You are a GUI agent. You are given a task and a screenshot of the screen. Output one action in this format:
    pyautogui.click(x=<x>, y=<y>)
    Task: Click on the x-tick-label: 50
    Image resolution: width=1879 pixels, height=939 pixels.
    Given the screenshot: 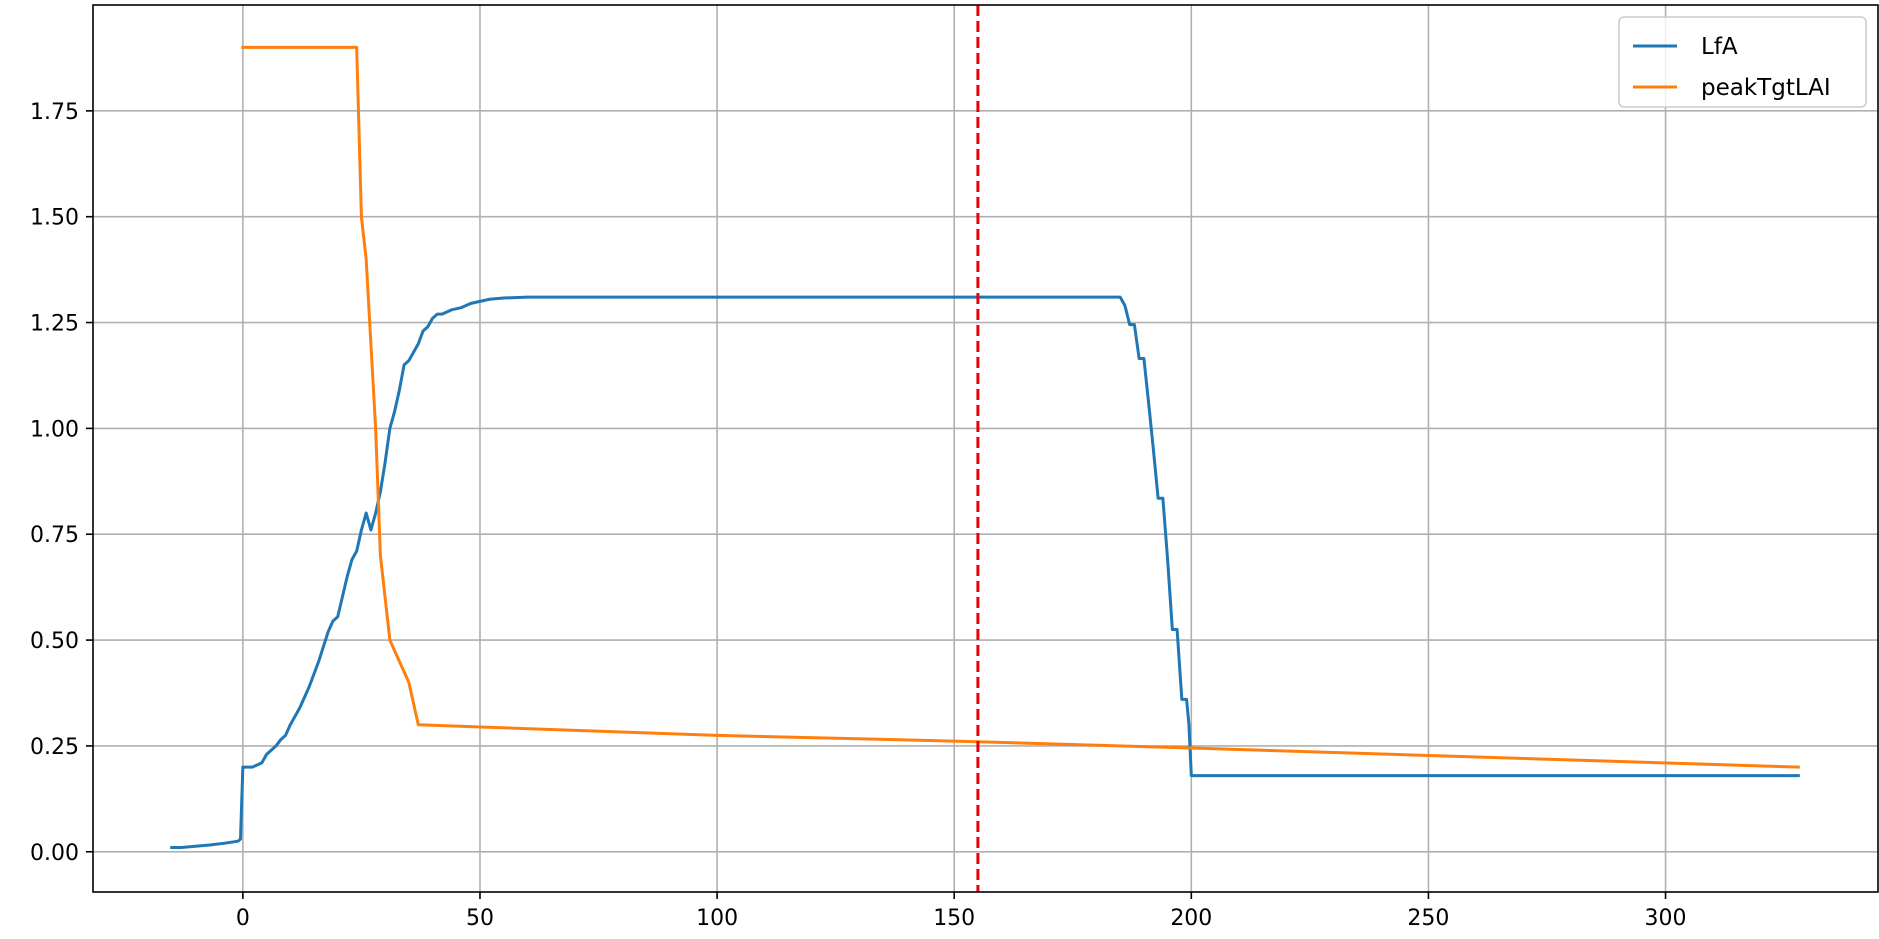 What is the action you would take?
    pyautogui.click(x=480, y=918)
    